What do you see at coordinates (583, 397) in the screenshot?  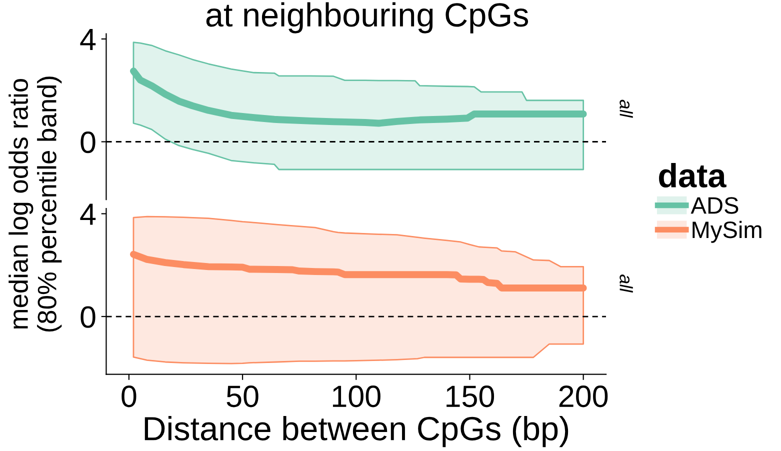 I see `x-tick-label: 200` at bounding box center [583, 397].